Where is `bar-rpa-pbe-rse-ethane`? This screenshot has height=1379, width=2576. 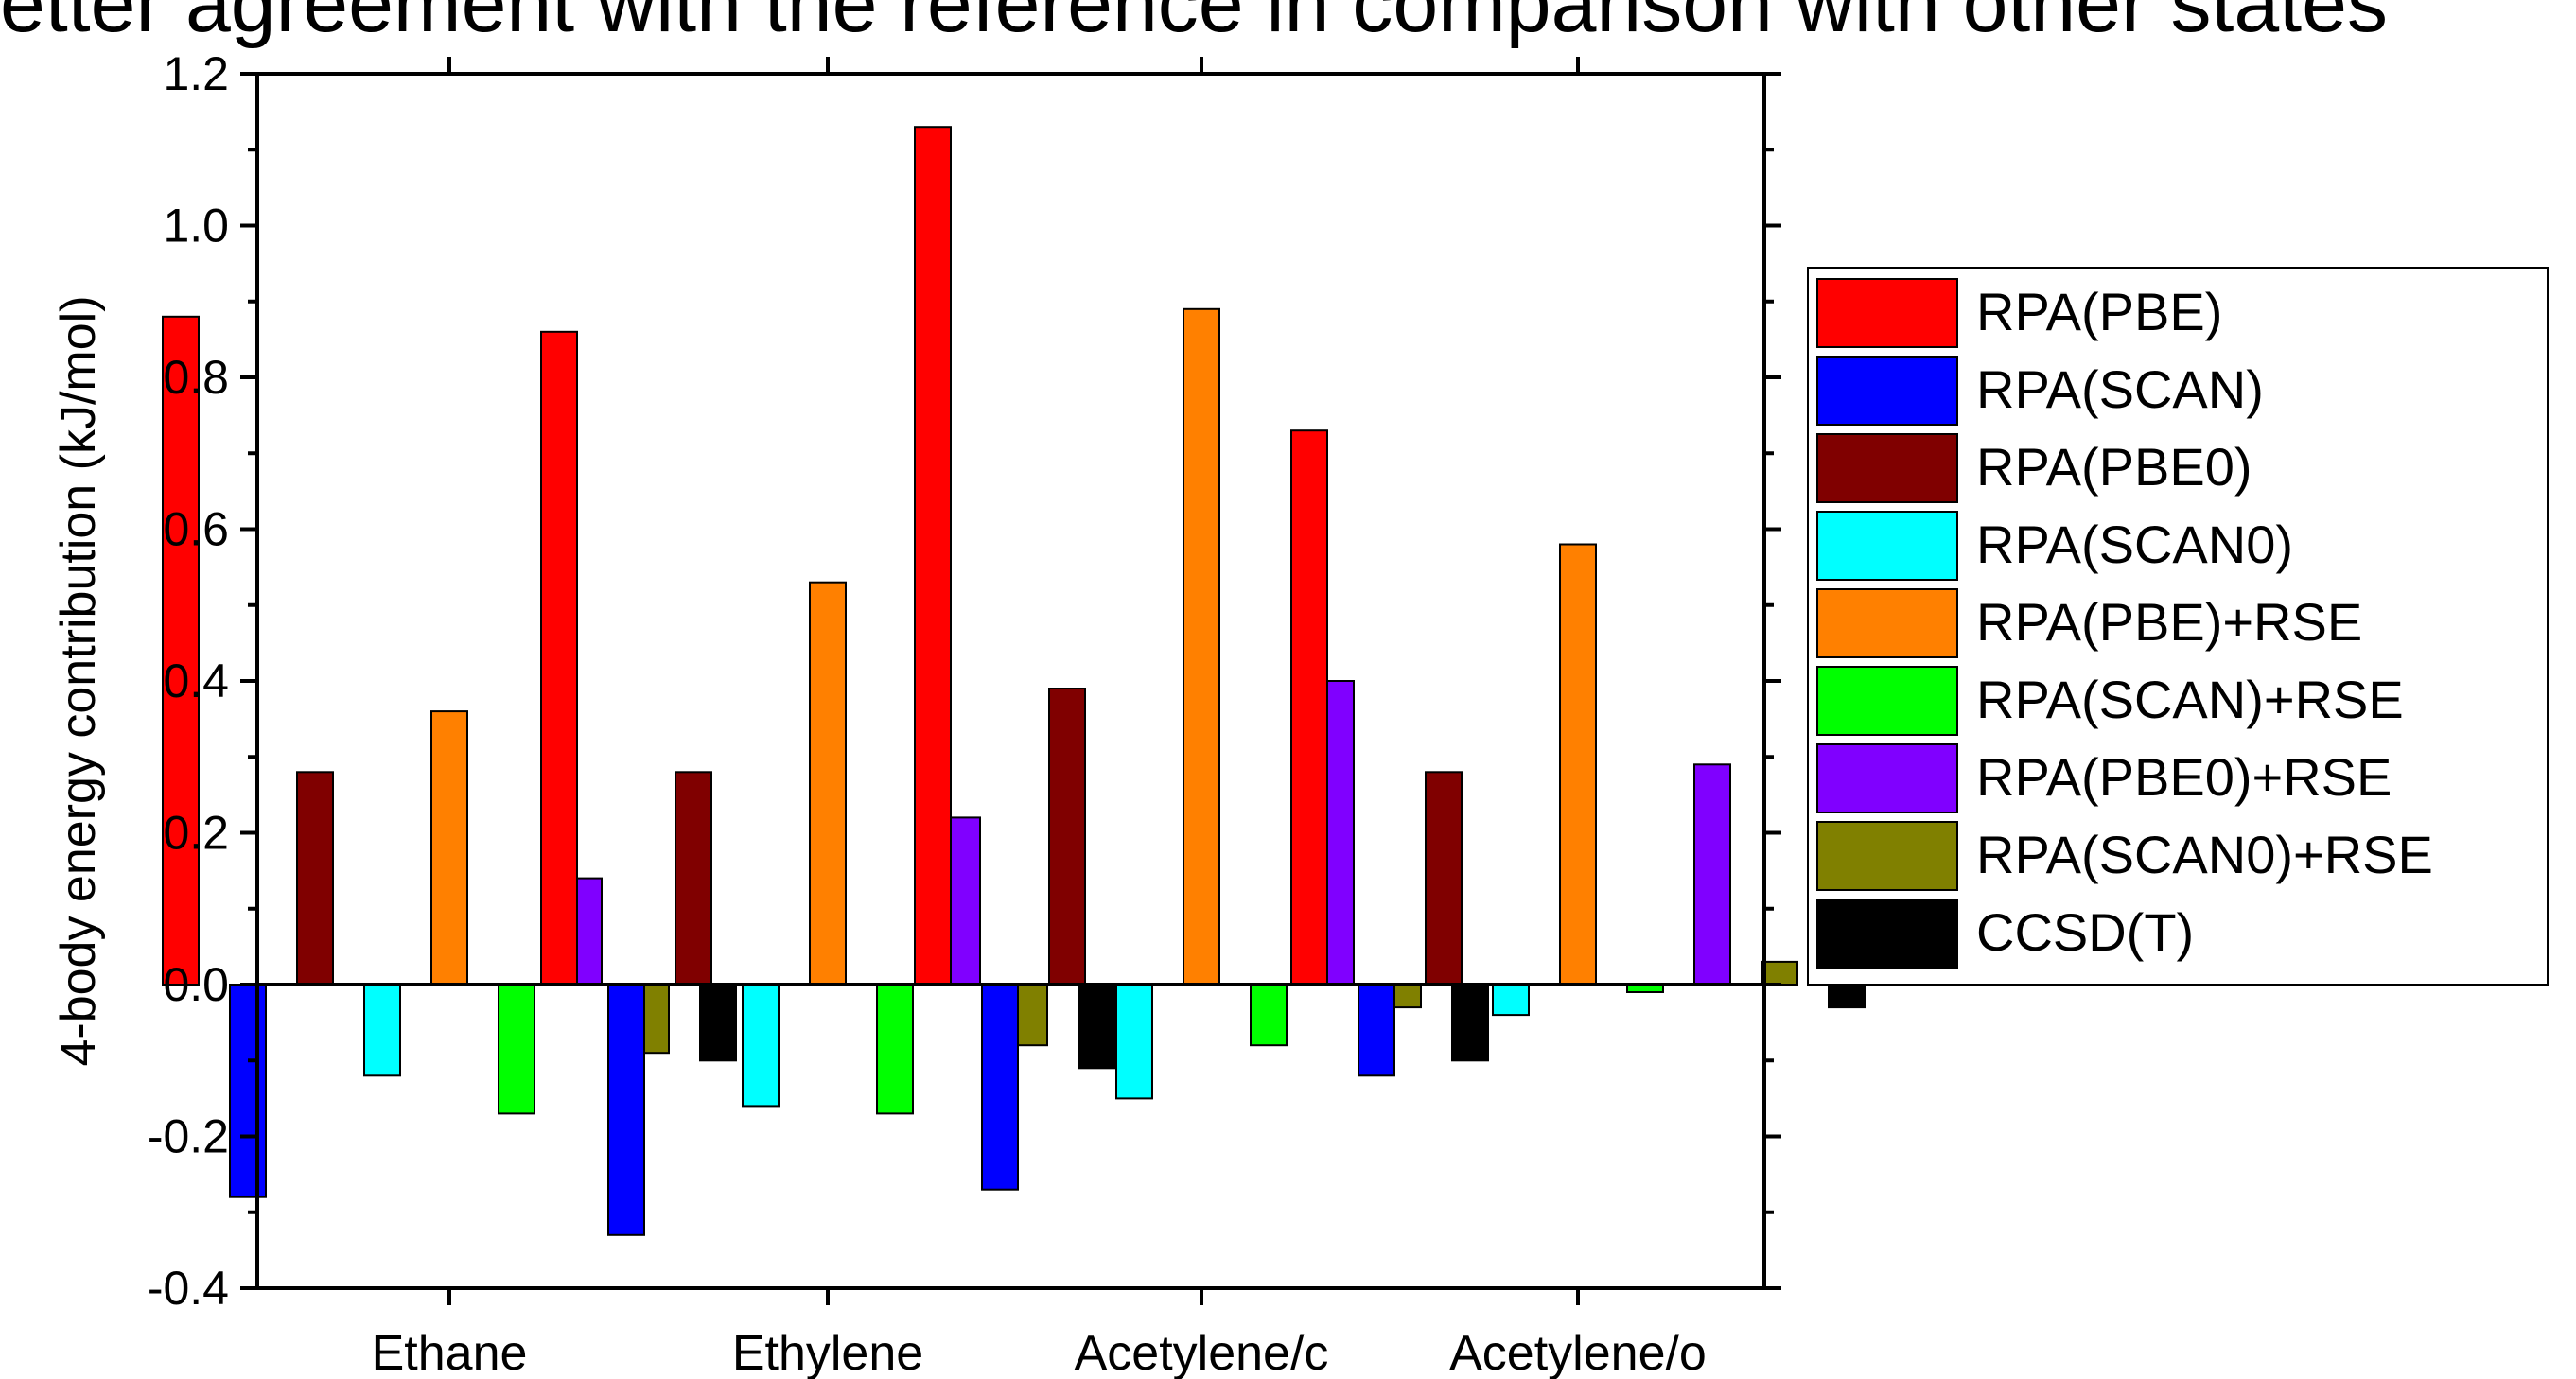 bar-rpa-pbe-rse-ethane is located at coordinates (449, 848).